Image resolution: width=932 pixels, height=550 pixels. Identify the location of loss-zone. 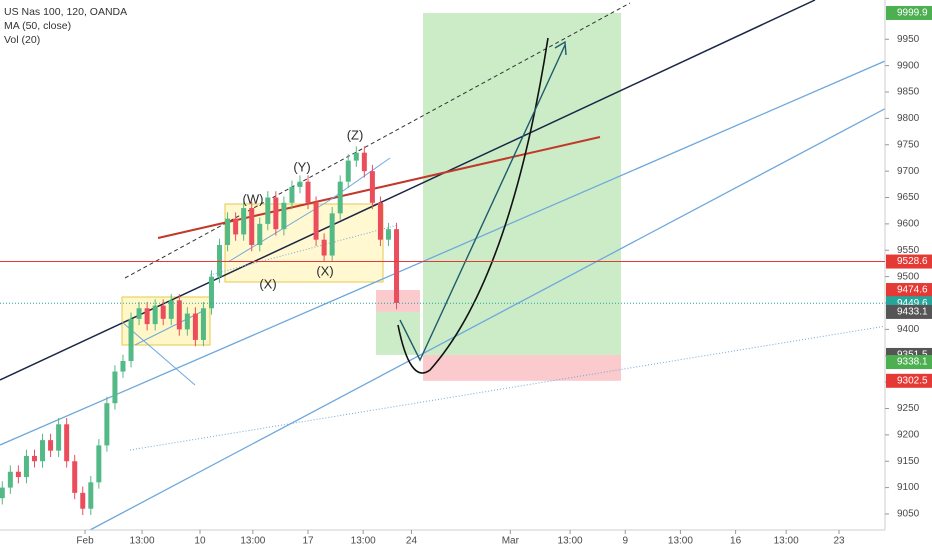
(522, 367).